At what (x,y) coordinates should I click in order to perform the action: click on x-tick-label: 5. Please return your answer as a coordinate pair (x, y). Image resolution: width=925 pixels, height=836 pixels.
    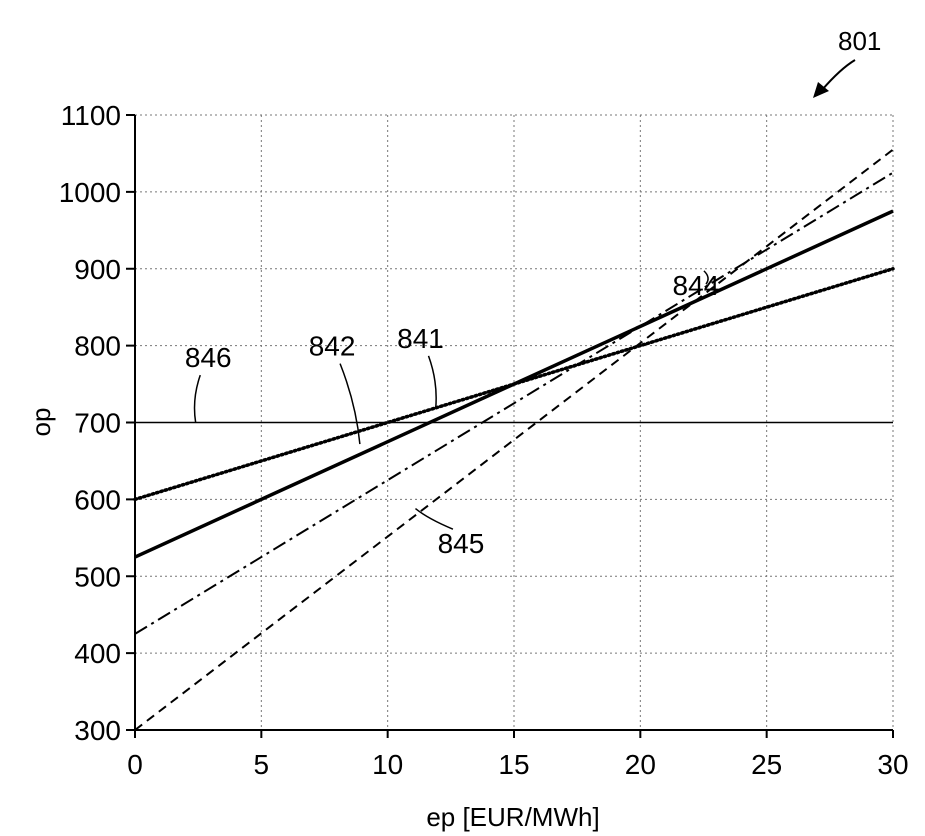
    Looking at the image, I should click on (262, 764).